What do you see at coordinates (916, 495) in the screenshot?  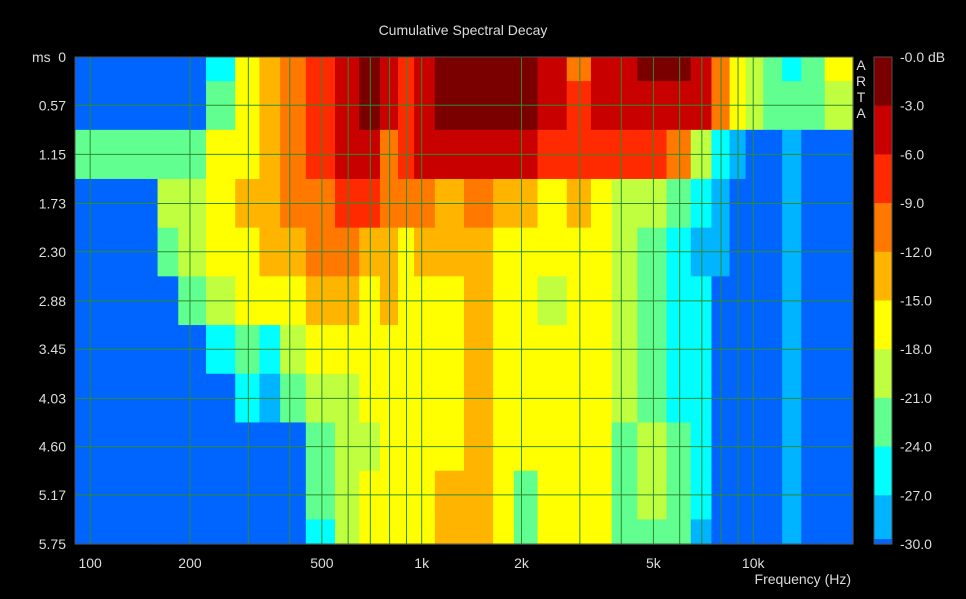 I see `colorbar-label: -27.0` at bounding box center [916, 495].